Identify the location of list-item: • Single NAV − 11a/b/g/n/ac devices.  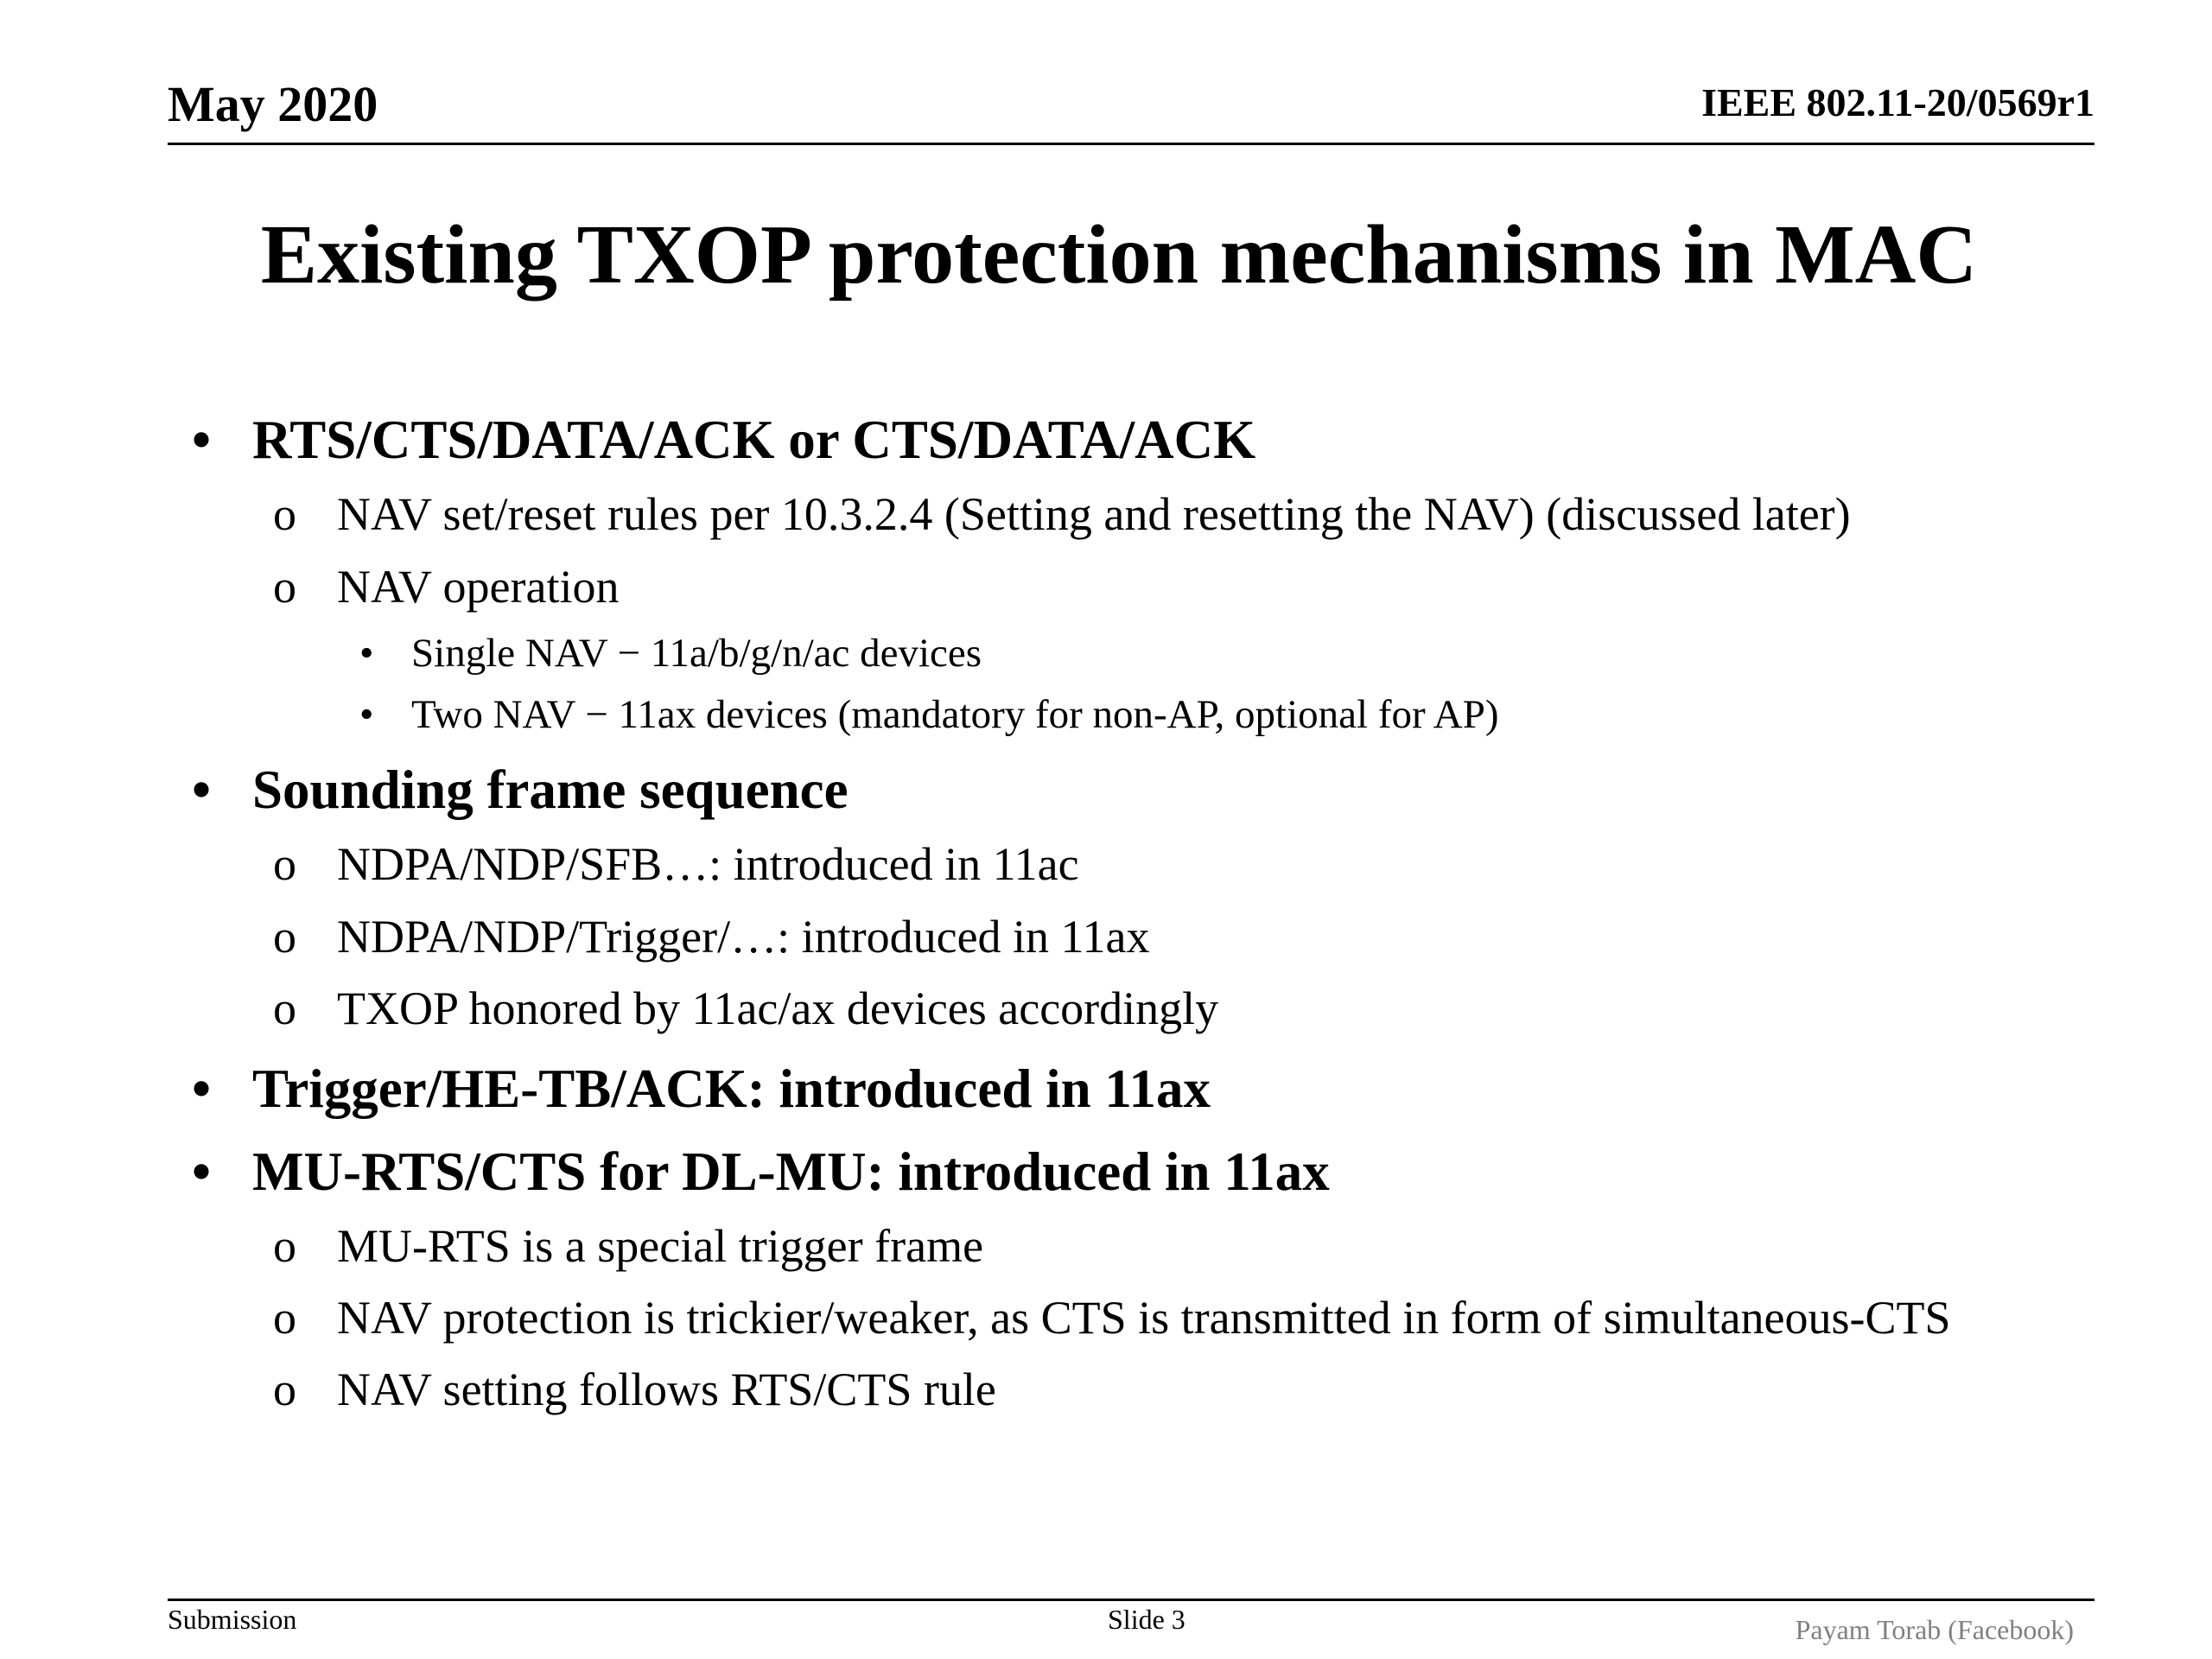
(670, 653).